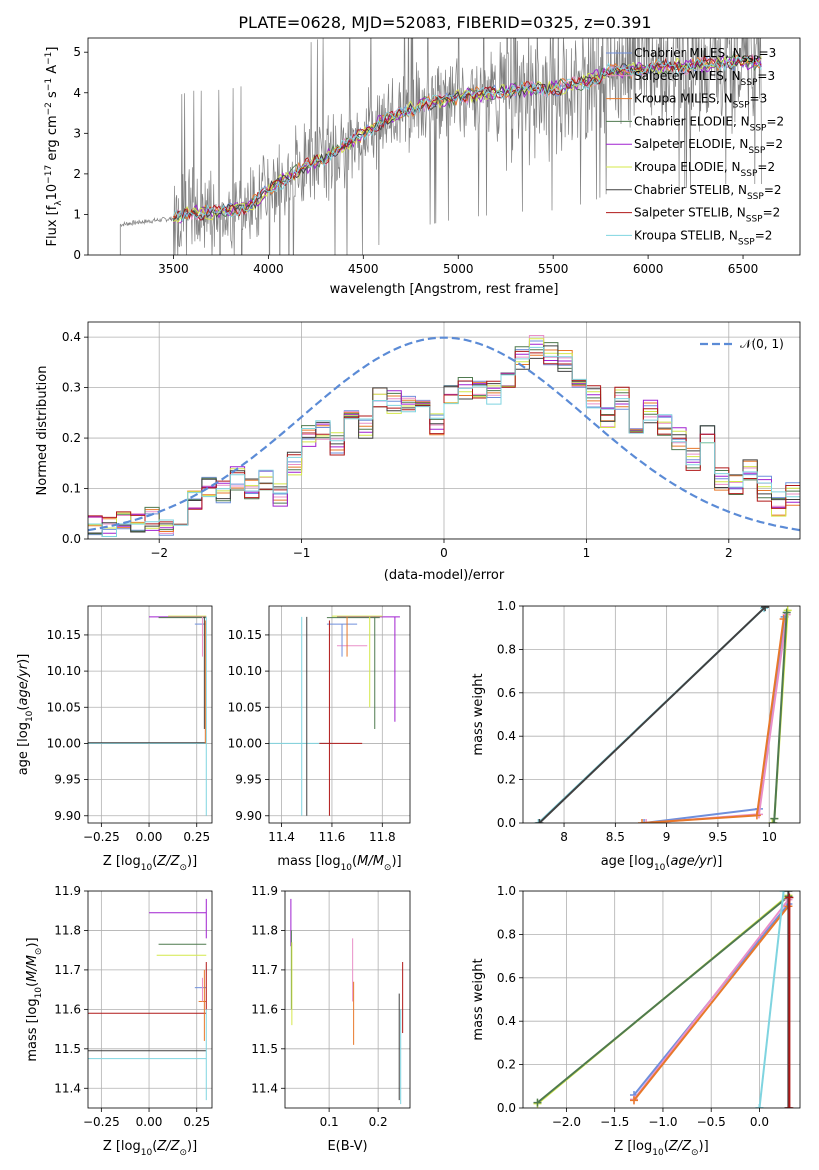  What do you see at coordinates (52, 71) in the screenshot?
I see `label-part: A` at bounding box center [52, 71].